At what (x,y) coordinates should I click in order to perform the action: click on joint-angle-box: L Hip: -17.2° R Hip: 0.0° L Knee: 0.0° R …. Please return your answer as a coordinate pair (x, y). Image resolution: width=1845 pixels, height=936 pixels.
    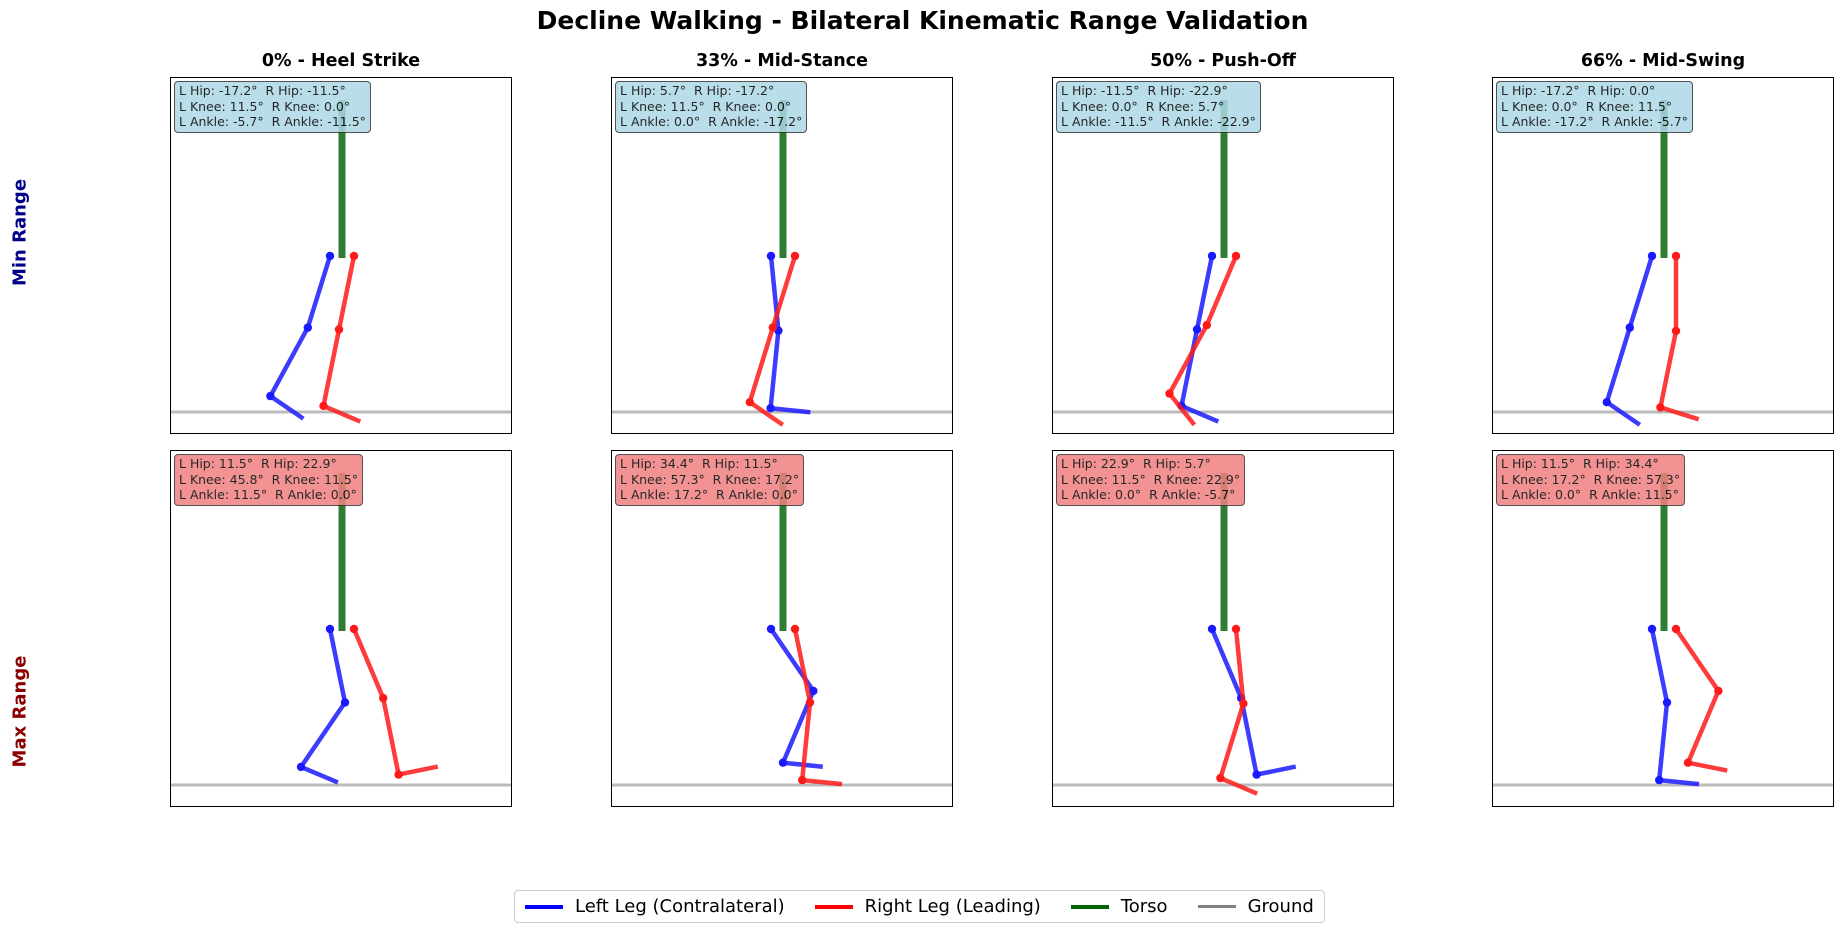
    Looking at the image, I should click on (1594, 107).